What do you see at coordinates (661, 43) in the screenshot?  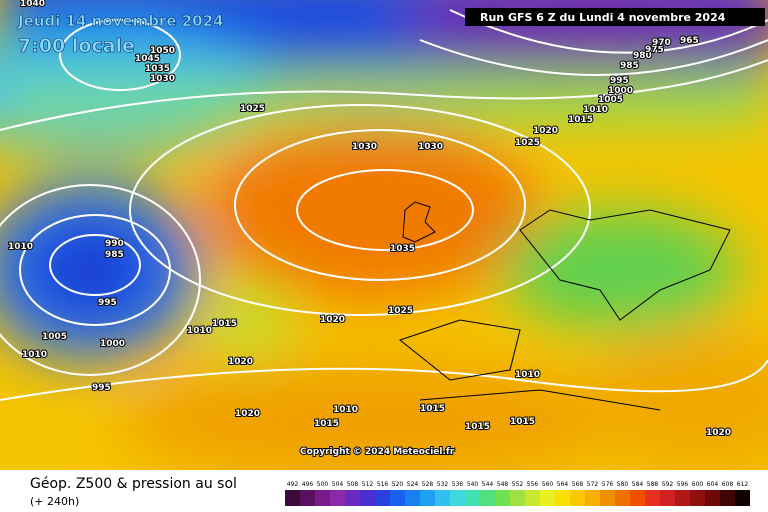 I see `isobar-label: 970` at bounding box center [661, 43].